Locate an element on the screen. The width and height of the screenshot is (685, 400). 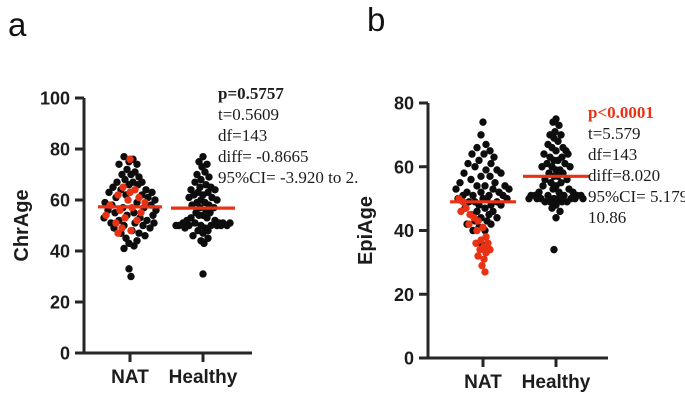
stat-ci-b: 95%CI= 5.179 is located at coordinates (636, 196).